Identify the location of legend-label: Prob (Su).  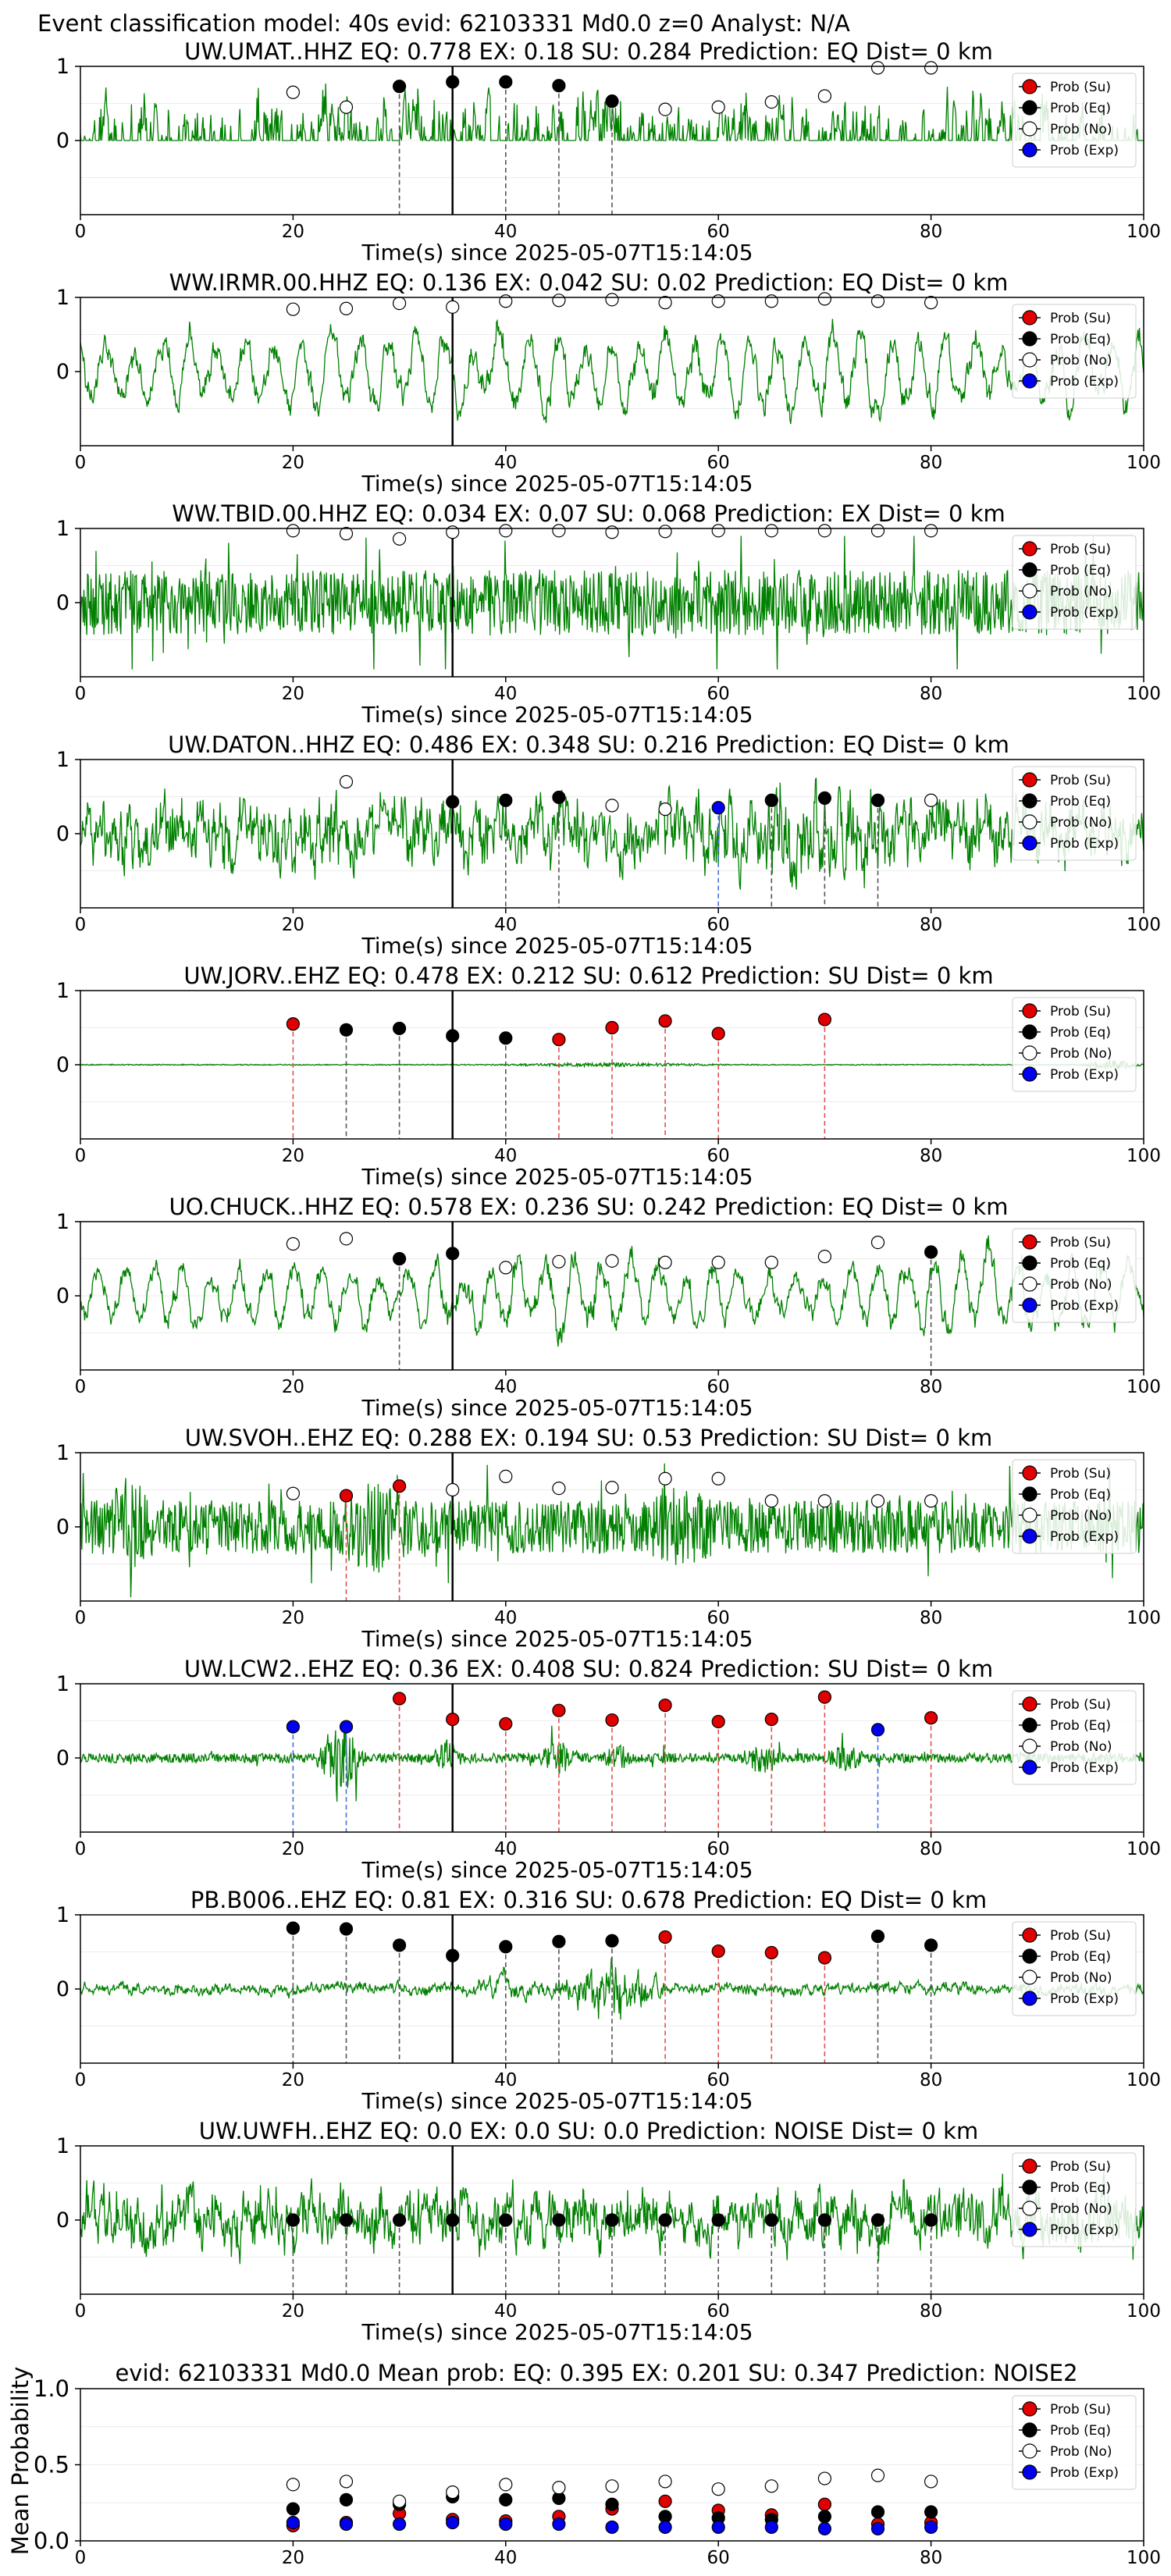
(1080, 780).